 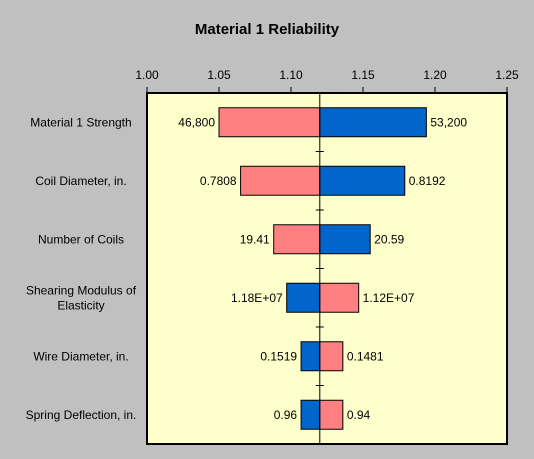 What do you see at coordinates (81, 415) in the screenshot?
I see `category-label: Spring Deflection, in.` at bounding box center [81, 415].